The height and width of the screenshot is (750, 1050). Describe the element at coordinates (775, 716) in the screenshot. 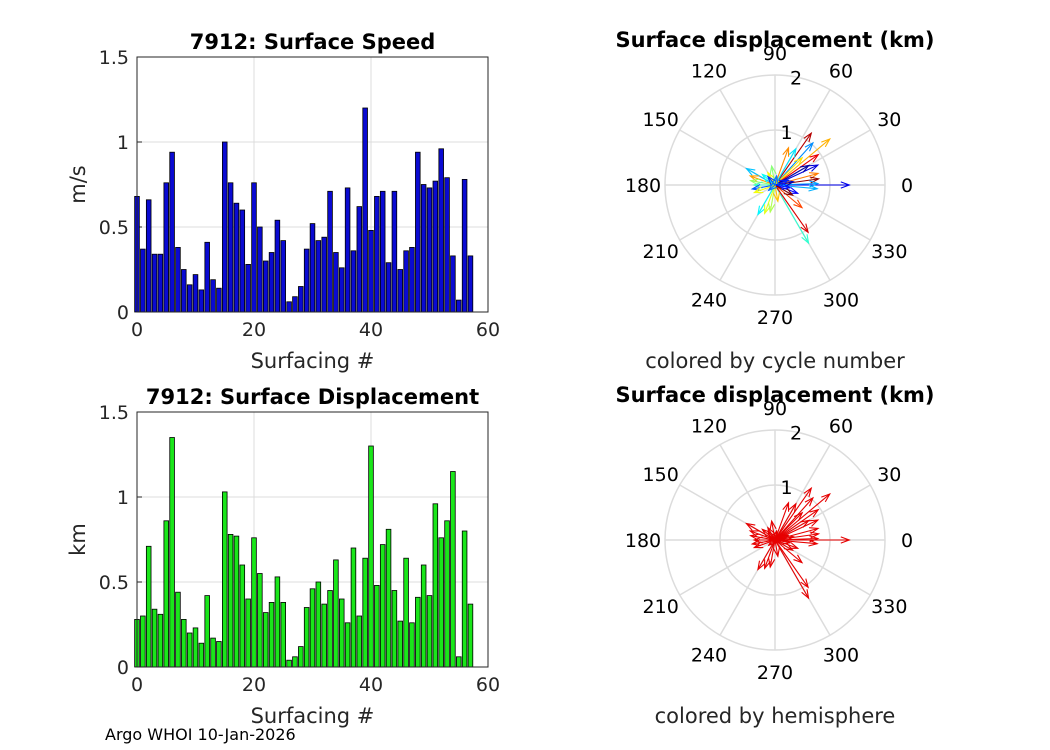

I see `polar-caption: colored by hemisphere` at that location.